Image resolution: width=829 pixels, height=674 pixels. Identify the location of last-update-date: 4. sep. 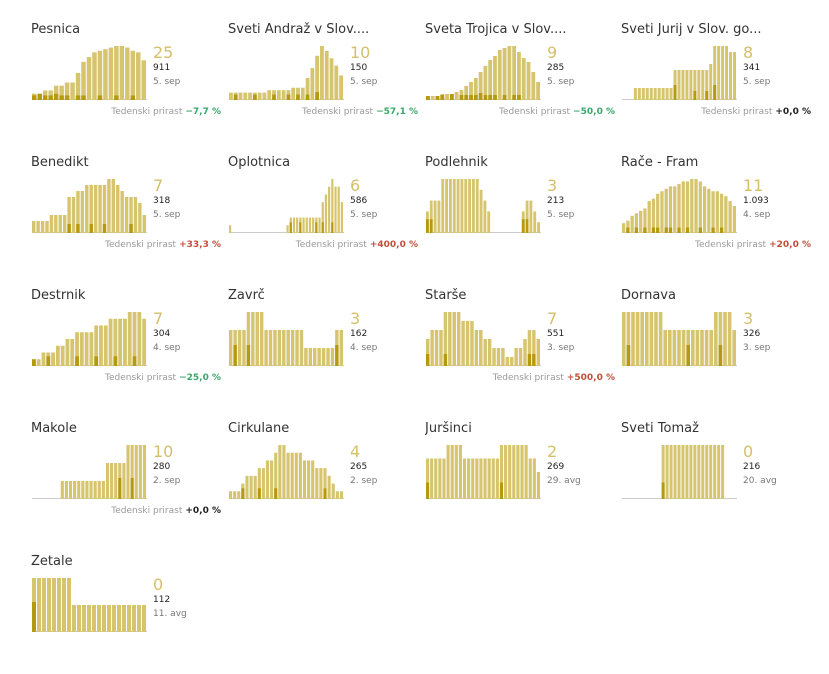
(757, 215).